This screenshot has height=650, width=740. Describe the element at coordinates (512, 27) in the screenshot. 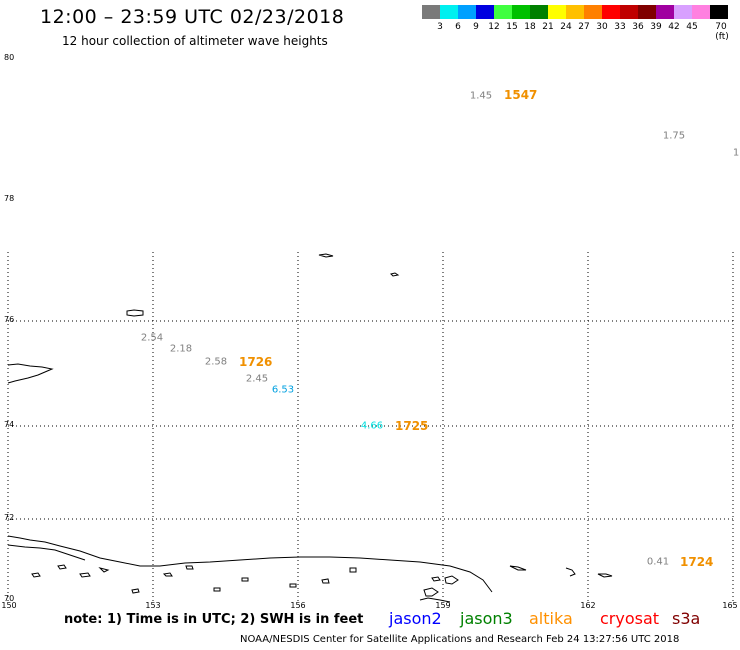

I see `scale-label: 15` at that location.